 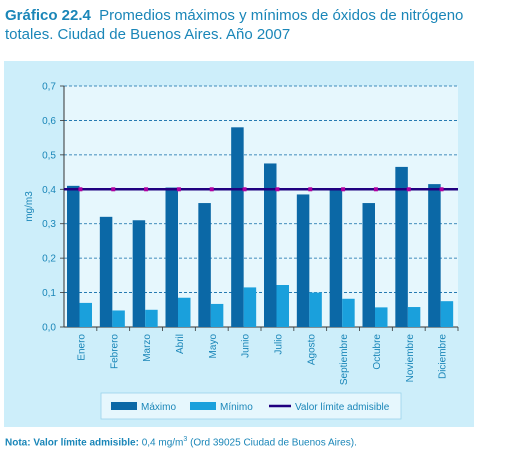 What do you see at coordinates (203, 406) in the screenshot?
I see `legend-swatch-minimo` at bounding box center [203, 406].